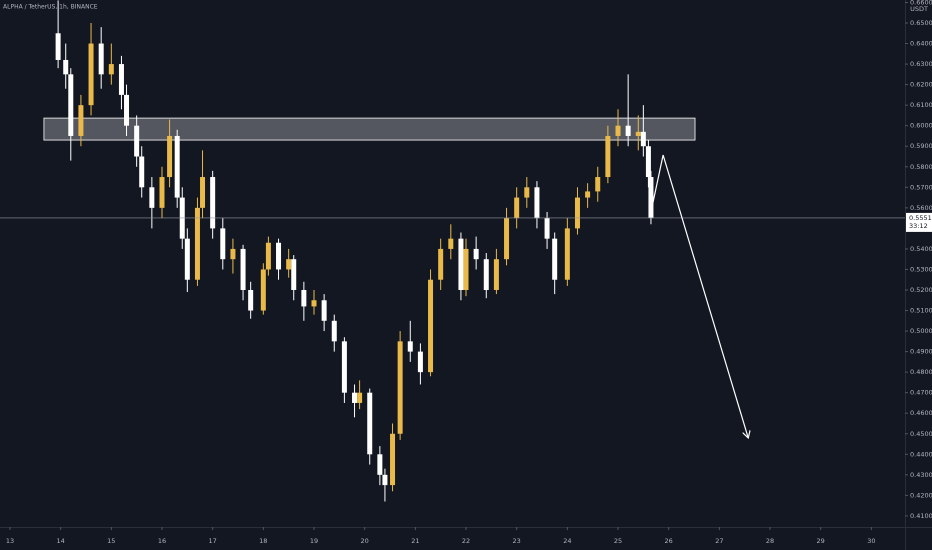 The image size is (932, 550). What do you see at coordinates (618, 541) in the screenshot?
I see `x-tick-label: 25` at bounding box center [618, 541].